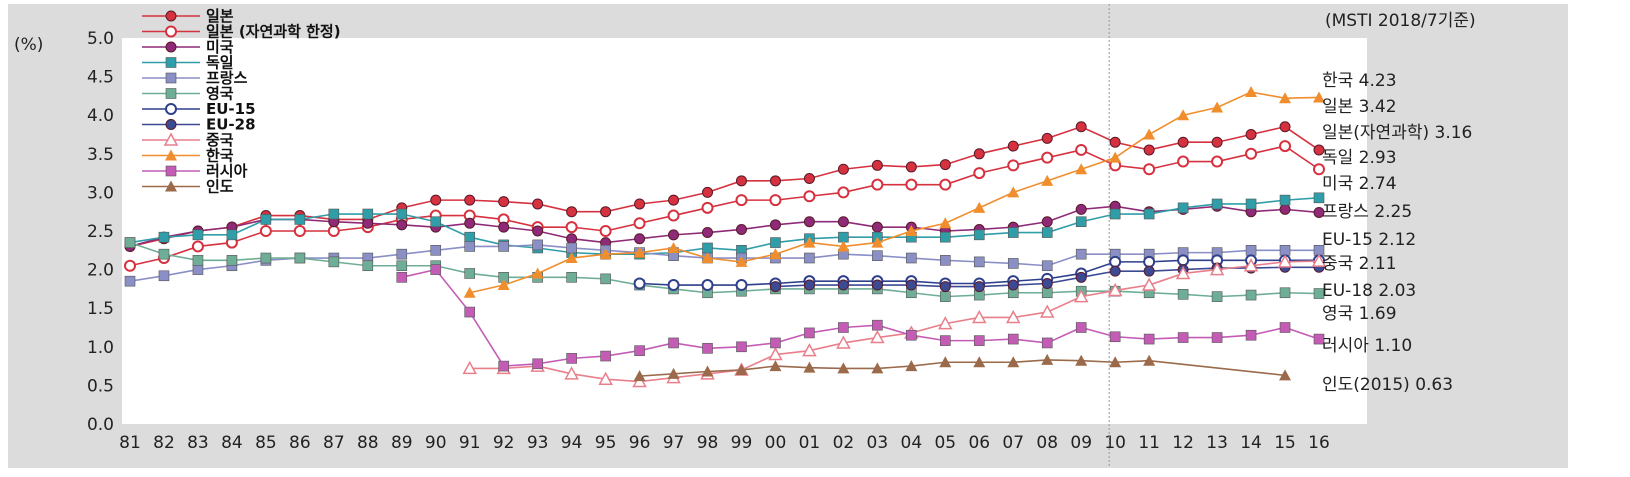 Image resolution: width=1630 pixels, height=477 pixels. I want to click on series-india, so click(962, 367).